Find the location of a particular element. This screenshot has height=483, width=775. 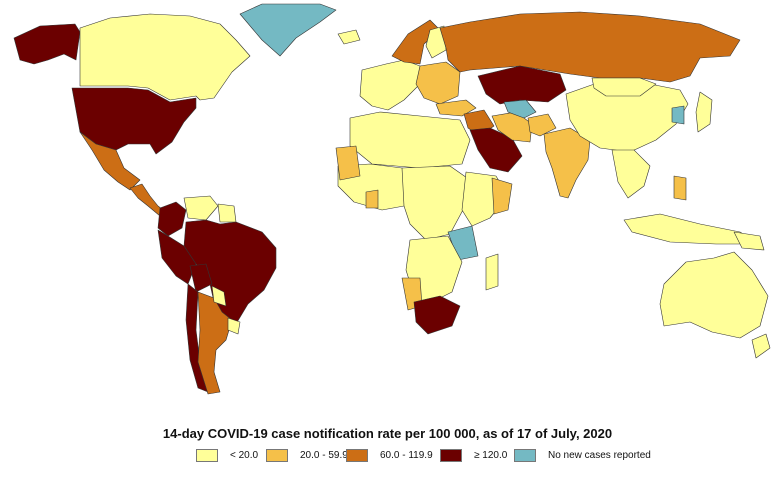

region-colombia is located at coordinates (172, 219).